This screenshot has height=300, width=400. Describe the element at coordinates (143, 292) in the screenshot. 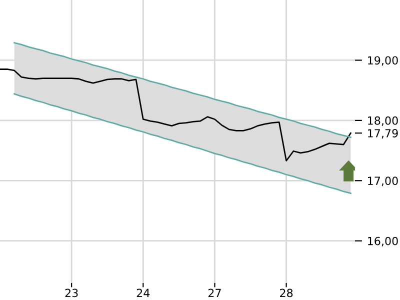

I see `x-tick-label: 24` at that location.